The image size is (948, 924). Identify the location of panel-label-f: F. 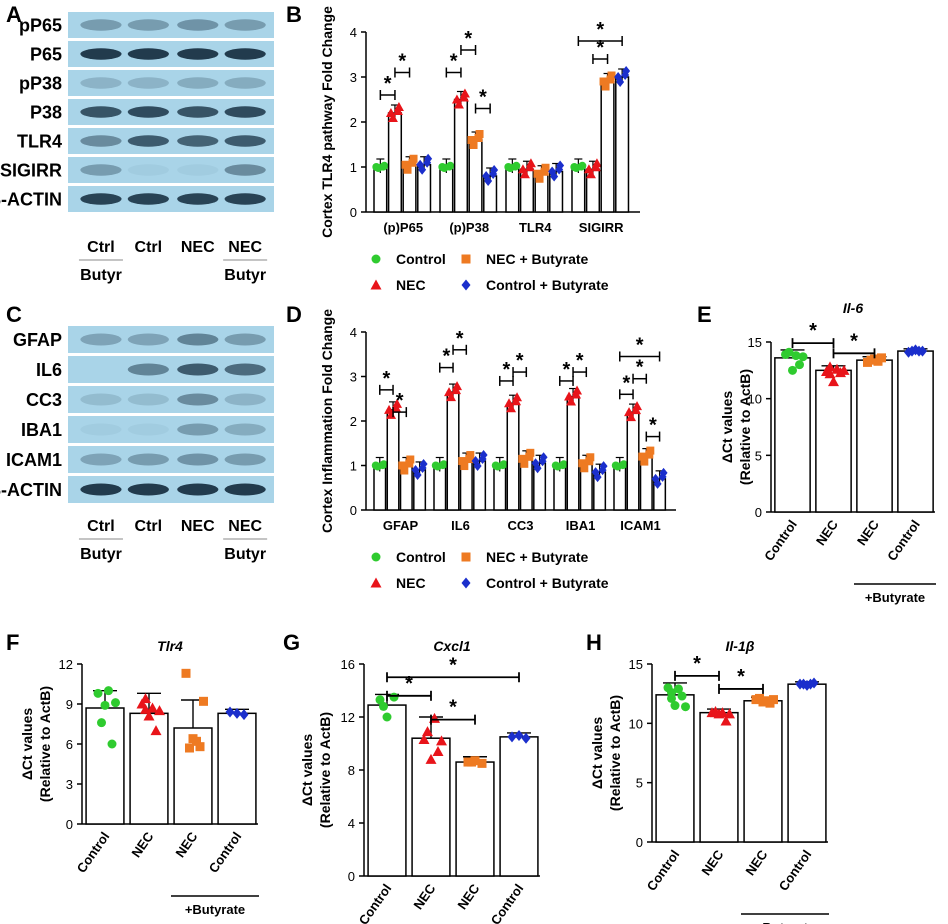
(12, 642).